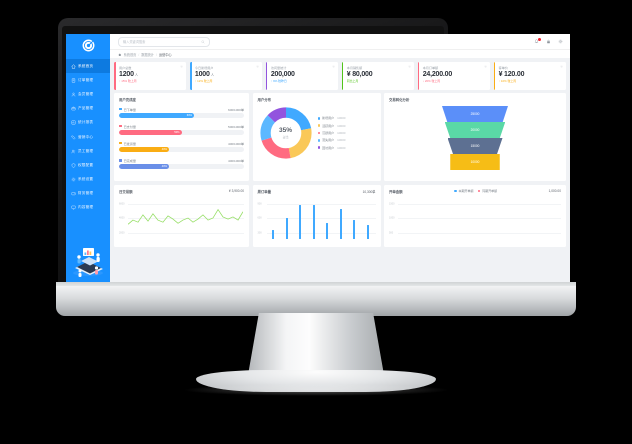  I want to click on sidebar: 系统首页 订单管理 会员管理 产品管理 统计报表, so click(88, 158).